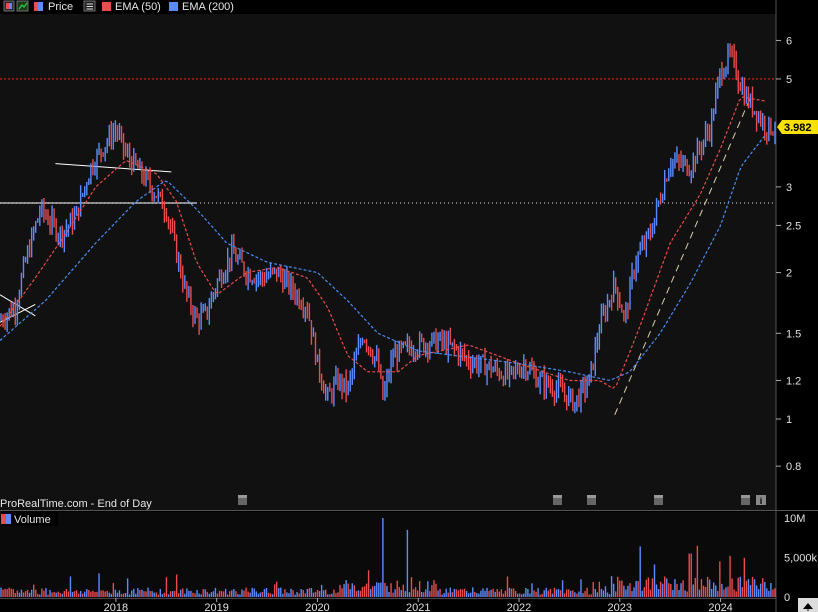 The width and height of the screenshot is (818, 612). What do you see at coordinates (76, 504) in the screenshot?
I see `watermark: ProRealTime.com - End of Day` at bounding box center [76, 504].